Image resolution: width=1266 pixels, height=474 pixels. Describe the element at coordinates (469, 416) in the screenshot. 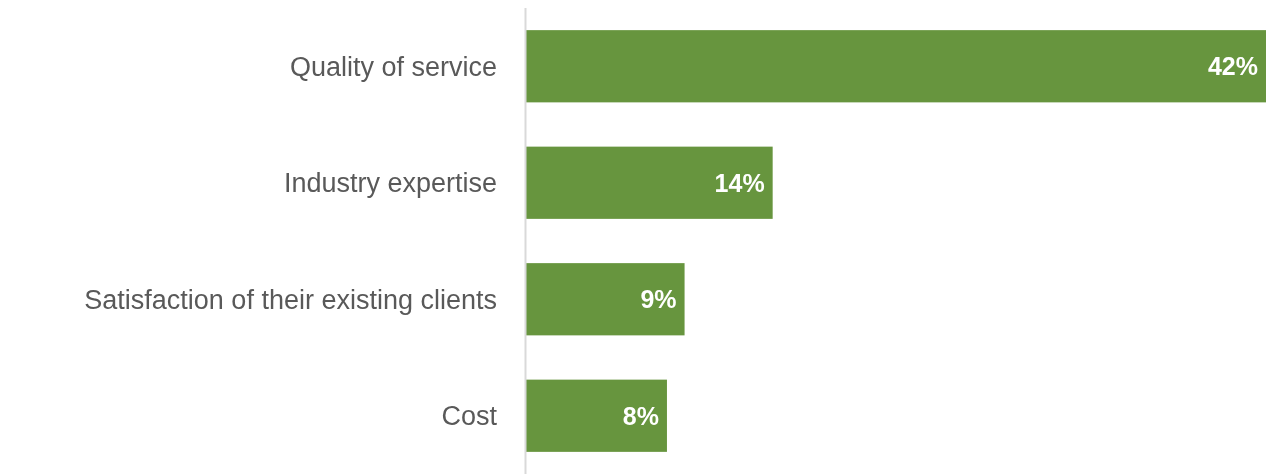

I see `y-tick-label: Cost` at that location.